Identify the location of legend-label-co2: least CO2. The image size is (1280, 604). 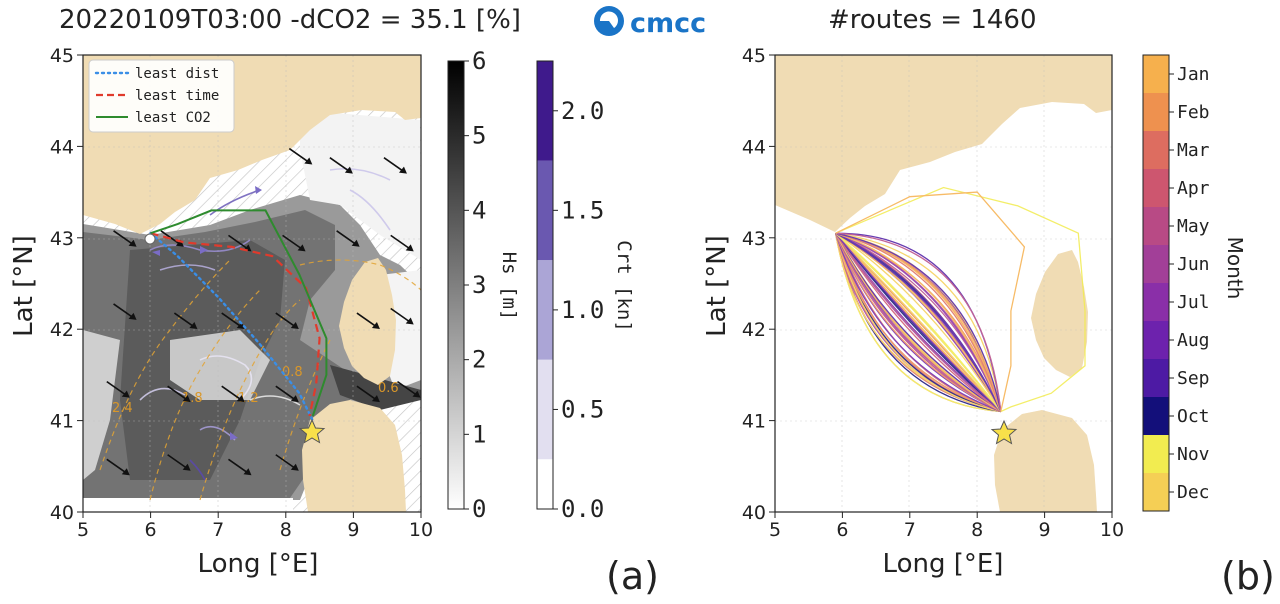
(173, 118).